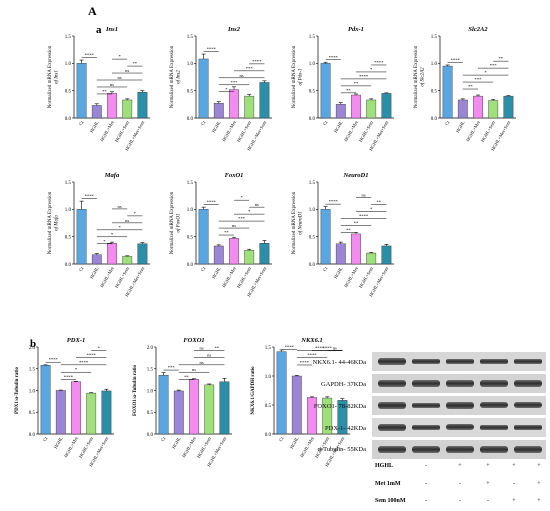 The width and height of the screenshot is (550, 511). I want to click on blot-label: GAPDH- 37KDa, so click(343, 384).